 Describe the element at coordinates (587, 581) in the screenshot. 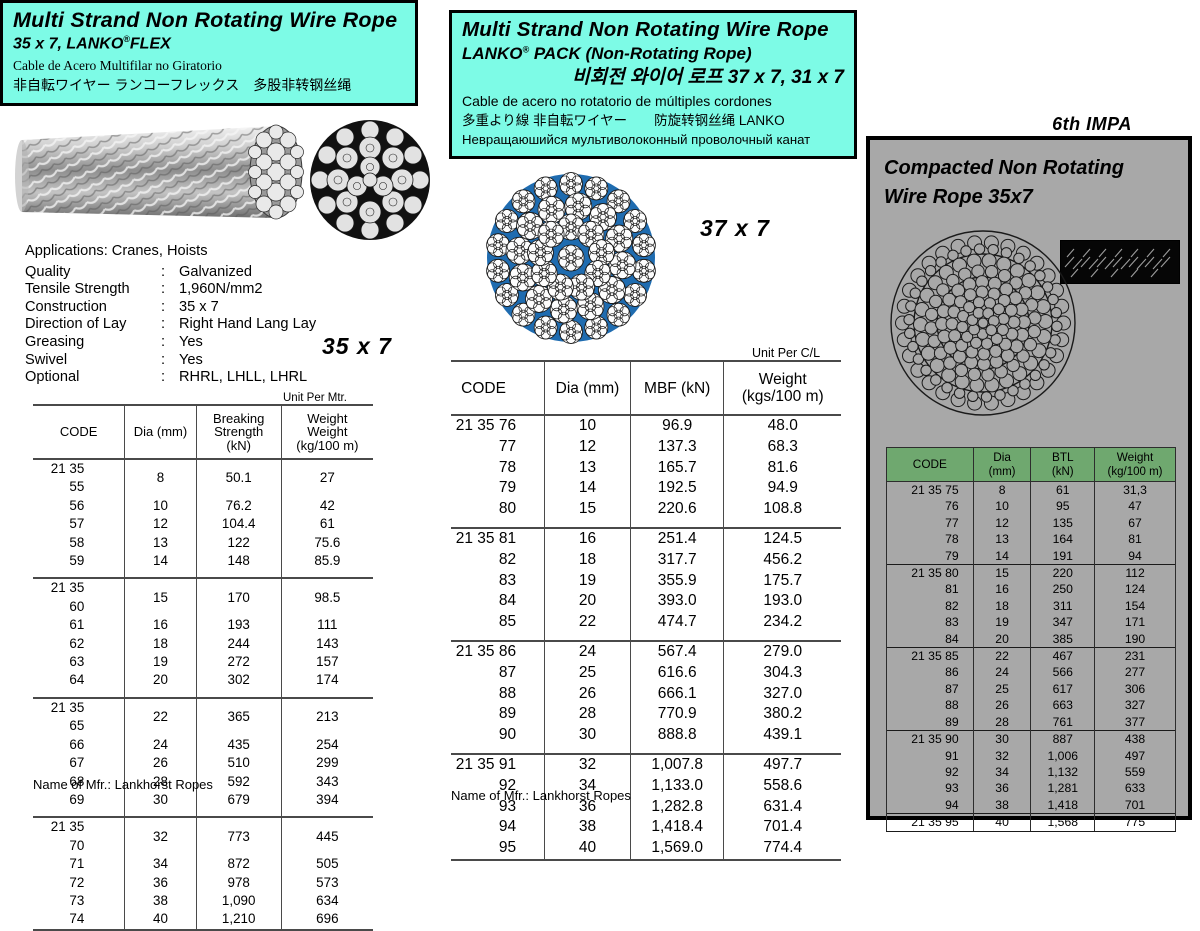

I see `cell-dia: 19` at that location.